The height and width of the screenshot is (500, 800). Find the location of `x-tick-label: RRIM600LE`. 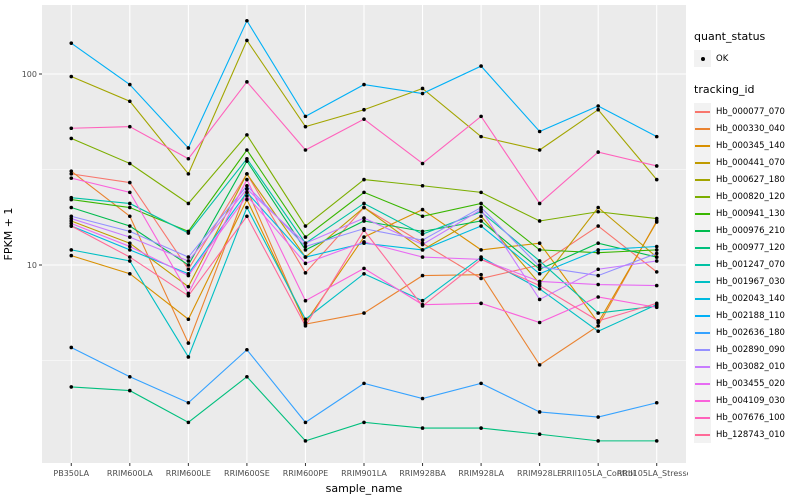

x-tick-label: RRIM600LE is located at coordinates (188, 473).